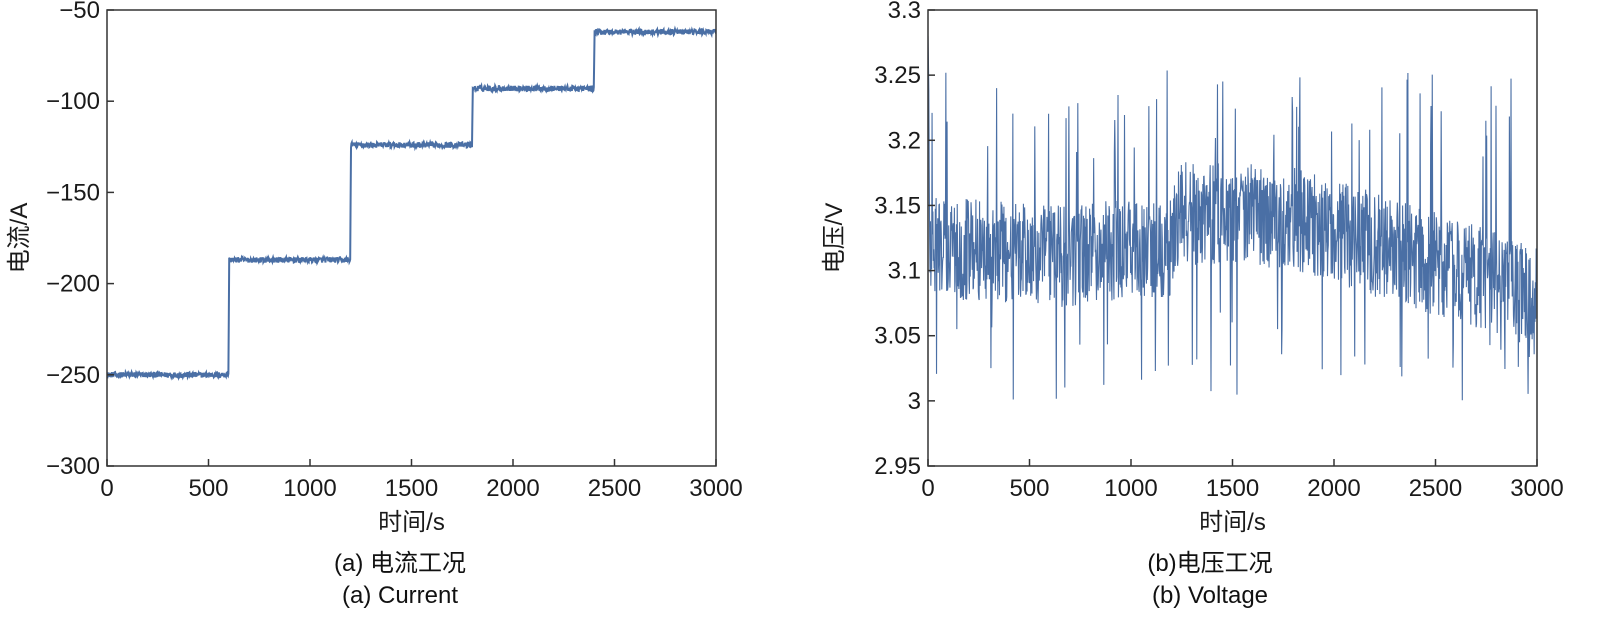 This screenshot has width=1610, height=628. I want to click on y-tick-label: 3.15, so click(897, 205).